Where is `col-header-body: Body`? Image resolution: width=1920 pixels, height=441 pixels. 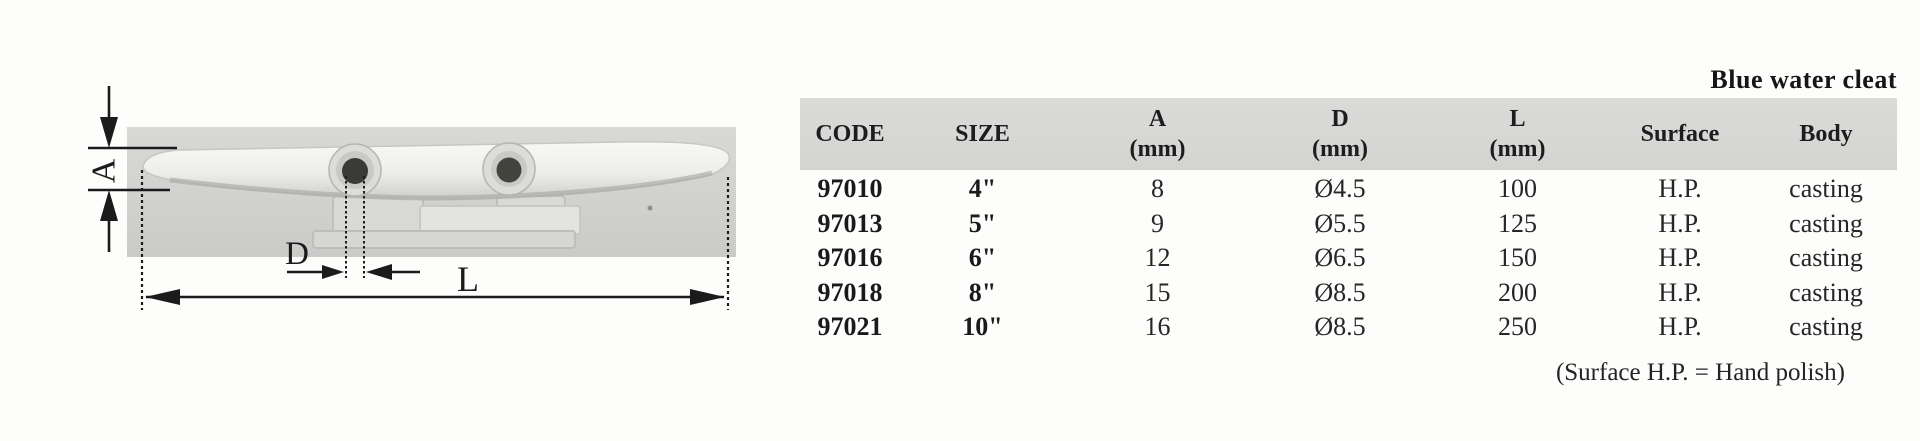 col-header-body: Body is located at coordinates (1826, 134).